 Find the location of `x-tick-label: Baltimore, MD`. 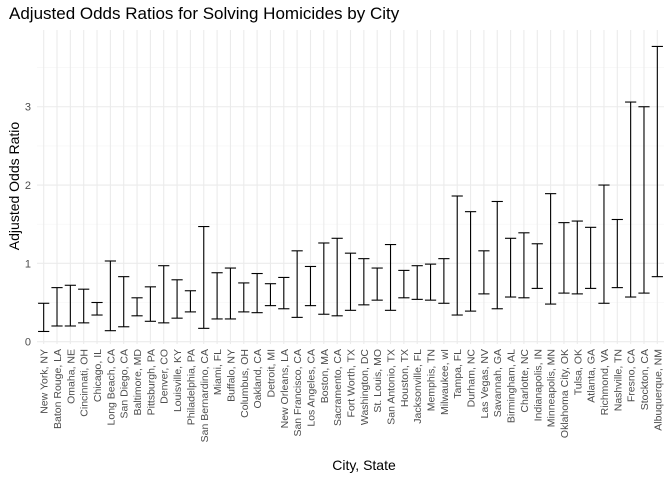

x-tick-label: Baltimore, MD is located at coordinates (138, 382).